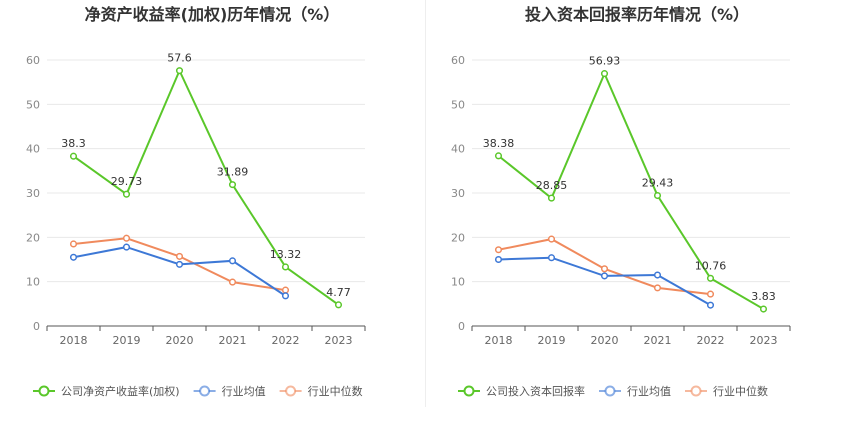 The width and height of the screenshot is (850, 441). I want to click on legend-item-company: 公司净资产收益率(加权), so click(106, 391).